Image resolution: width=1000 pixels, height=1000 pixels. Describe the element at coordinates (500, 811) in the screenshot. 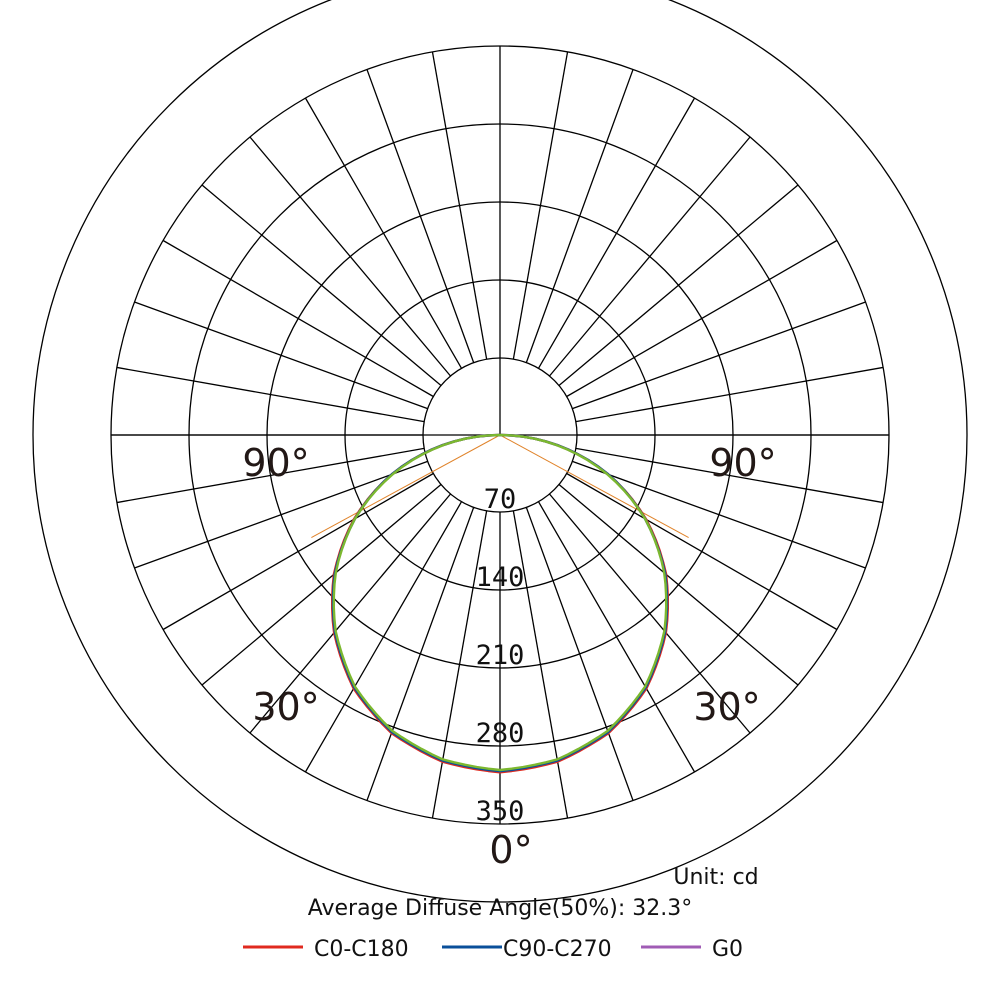

I see `radial-tick-label-350: 350` at that location.